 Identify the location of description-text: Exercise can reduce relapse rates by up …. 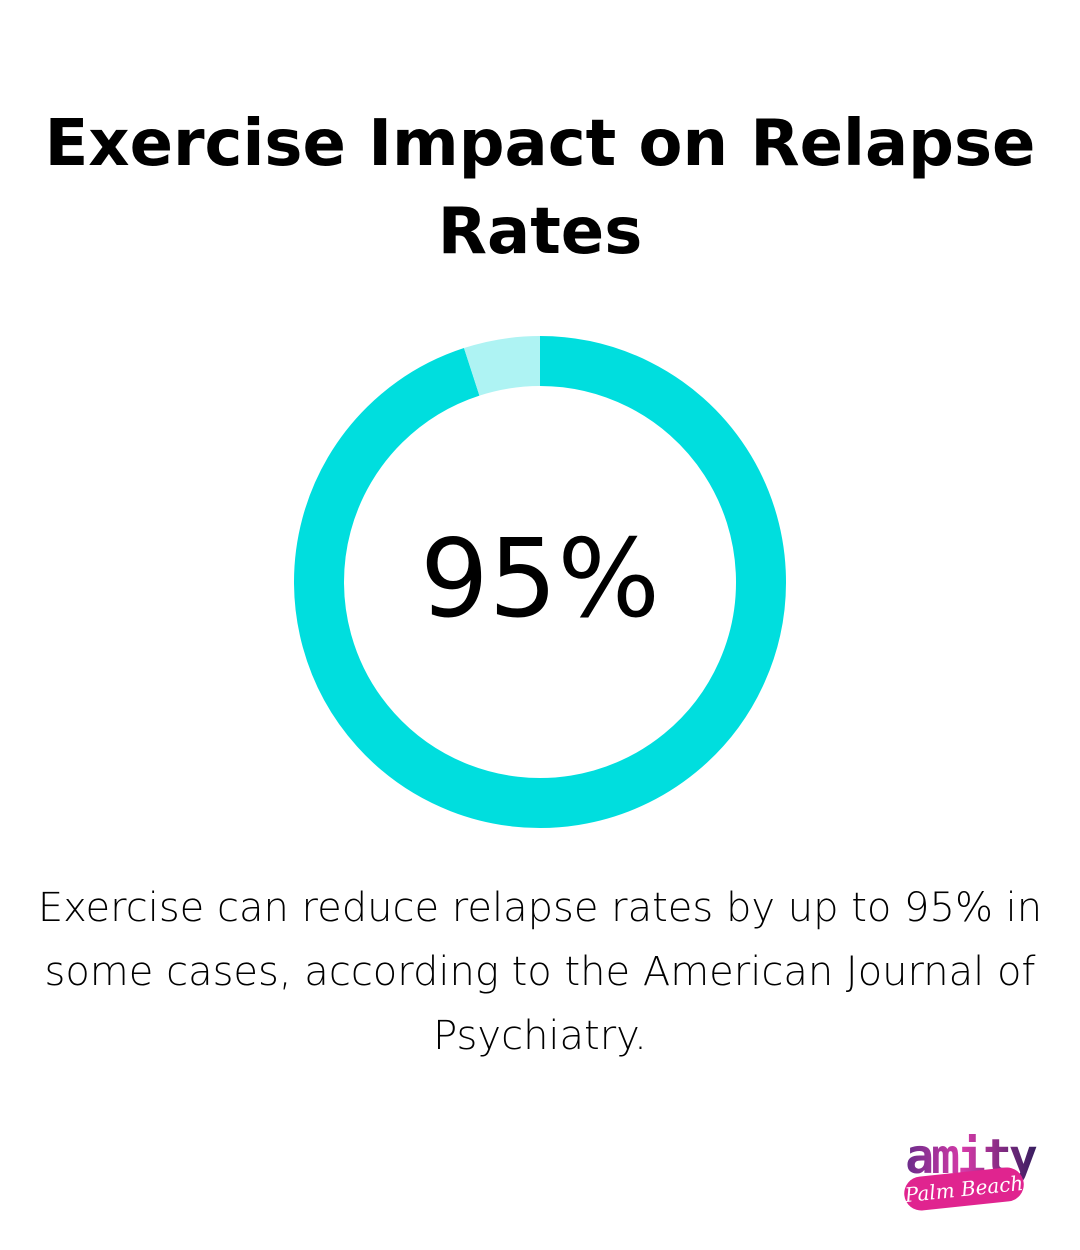
(540, 972).